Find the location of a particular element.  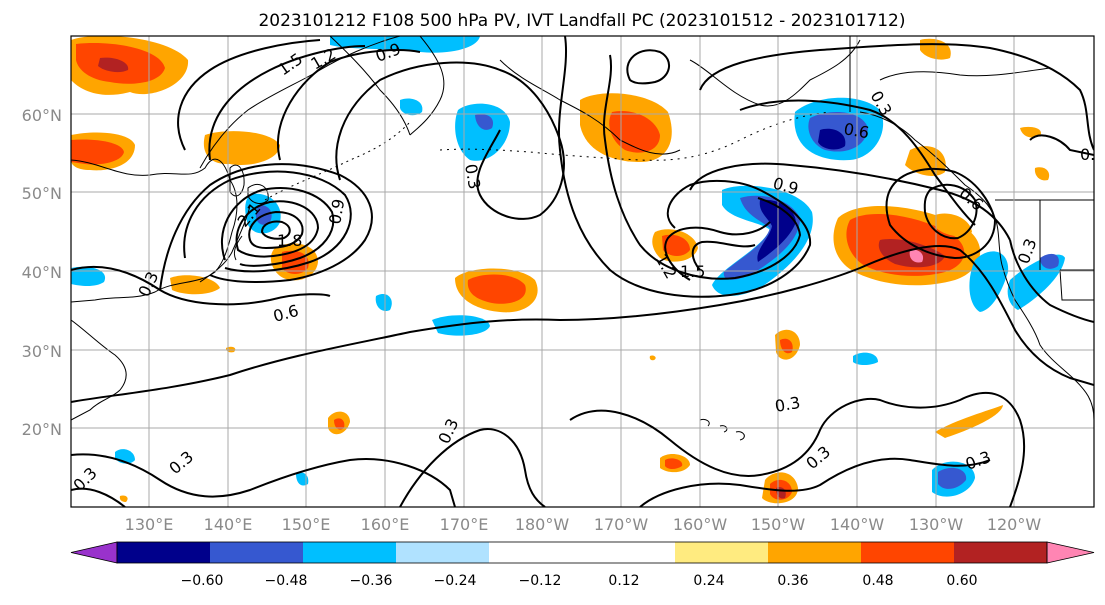

lon-label: 140°W is located at coordinates (857, 524).